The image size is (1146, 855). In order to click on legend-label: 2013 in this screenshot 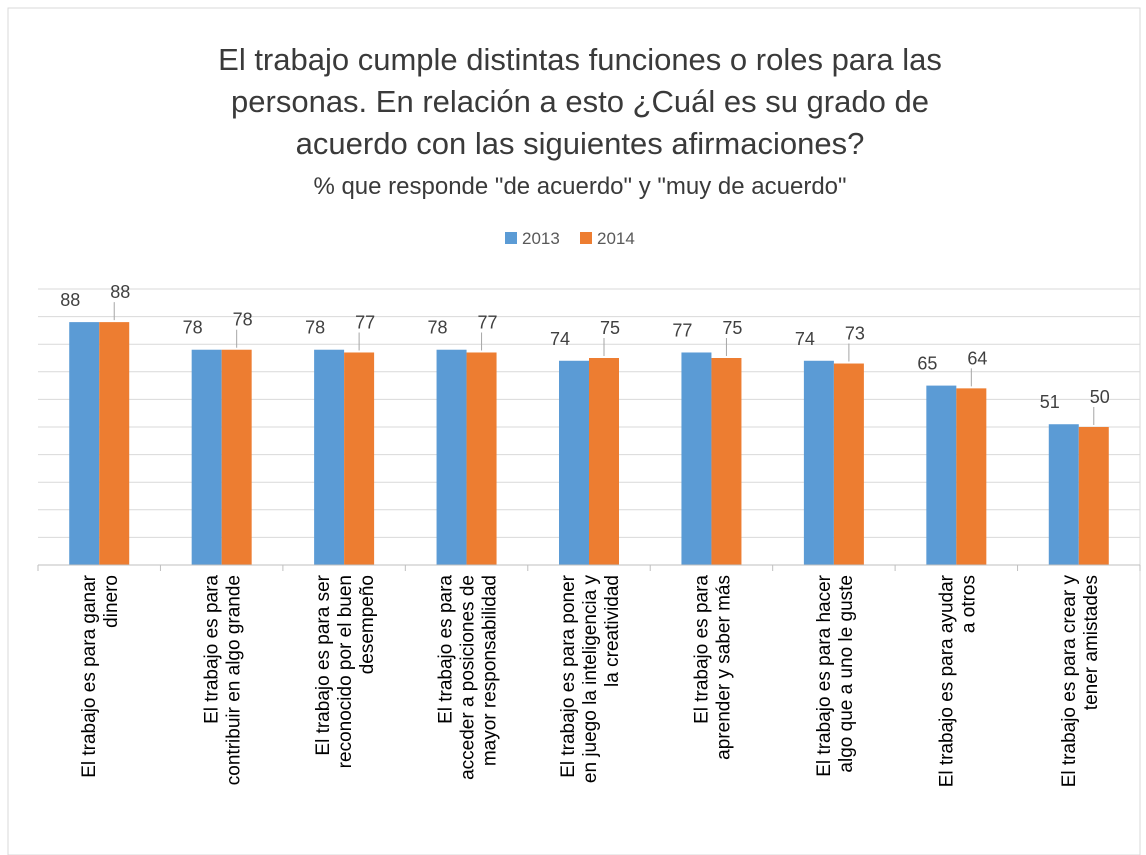, I will do `click(541, 238)`.